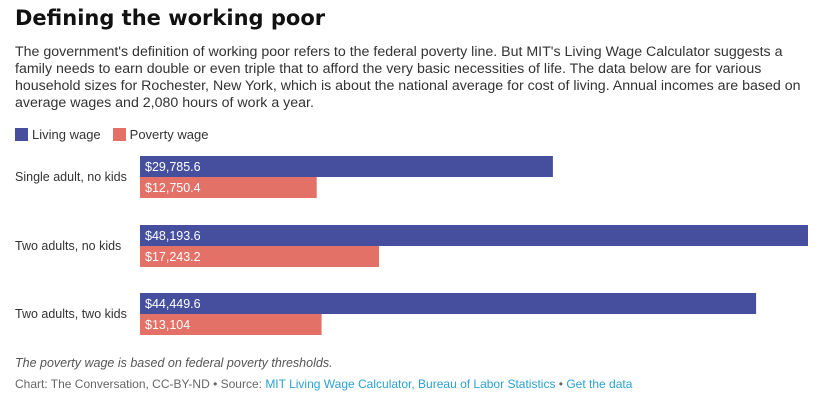 Image resolution: width=821 pixels, height=400 pixels. What do you see at coordinates (173, 188) in the screenshot?
I see `value-label-poverty-wage-single-adult-no-kids: $12,750.4` at bounding box center [173, 188].